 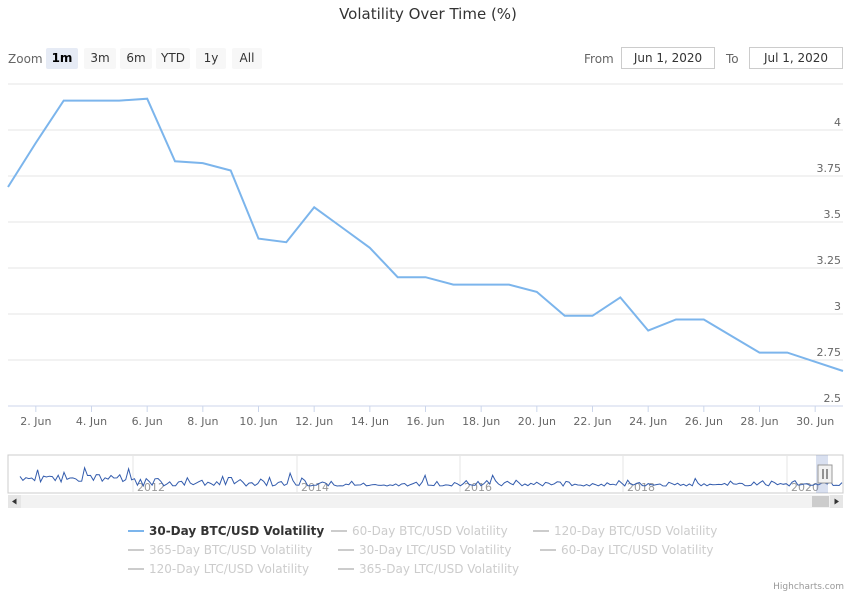 I want to click on credits-link: Highcharts.com, so click(x=808, y=587).